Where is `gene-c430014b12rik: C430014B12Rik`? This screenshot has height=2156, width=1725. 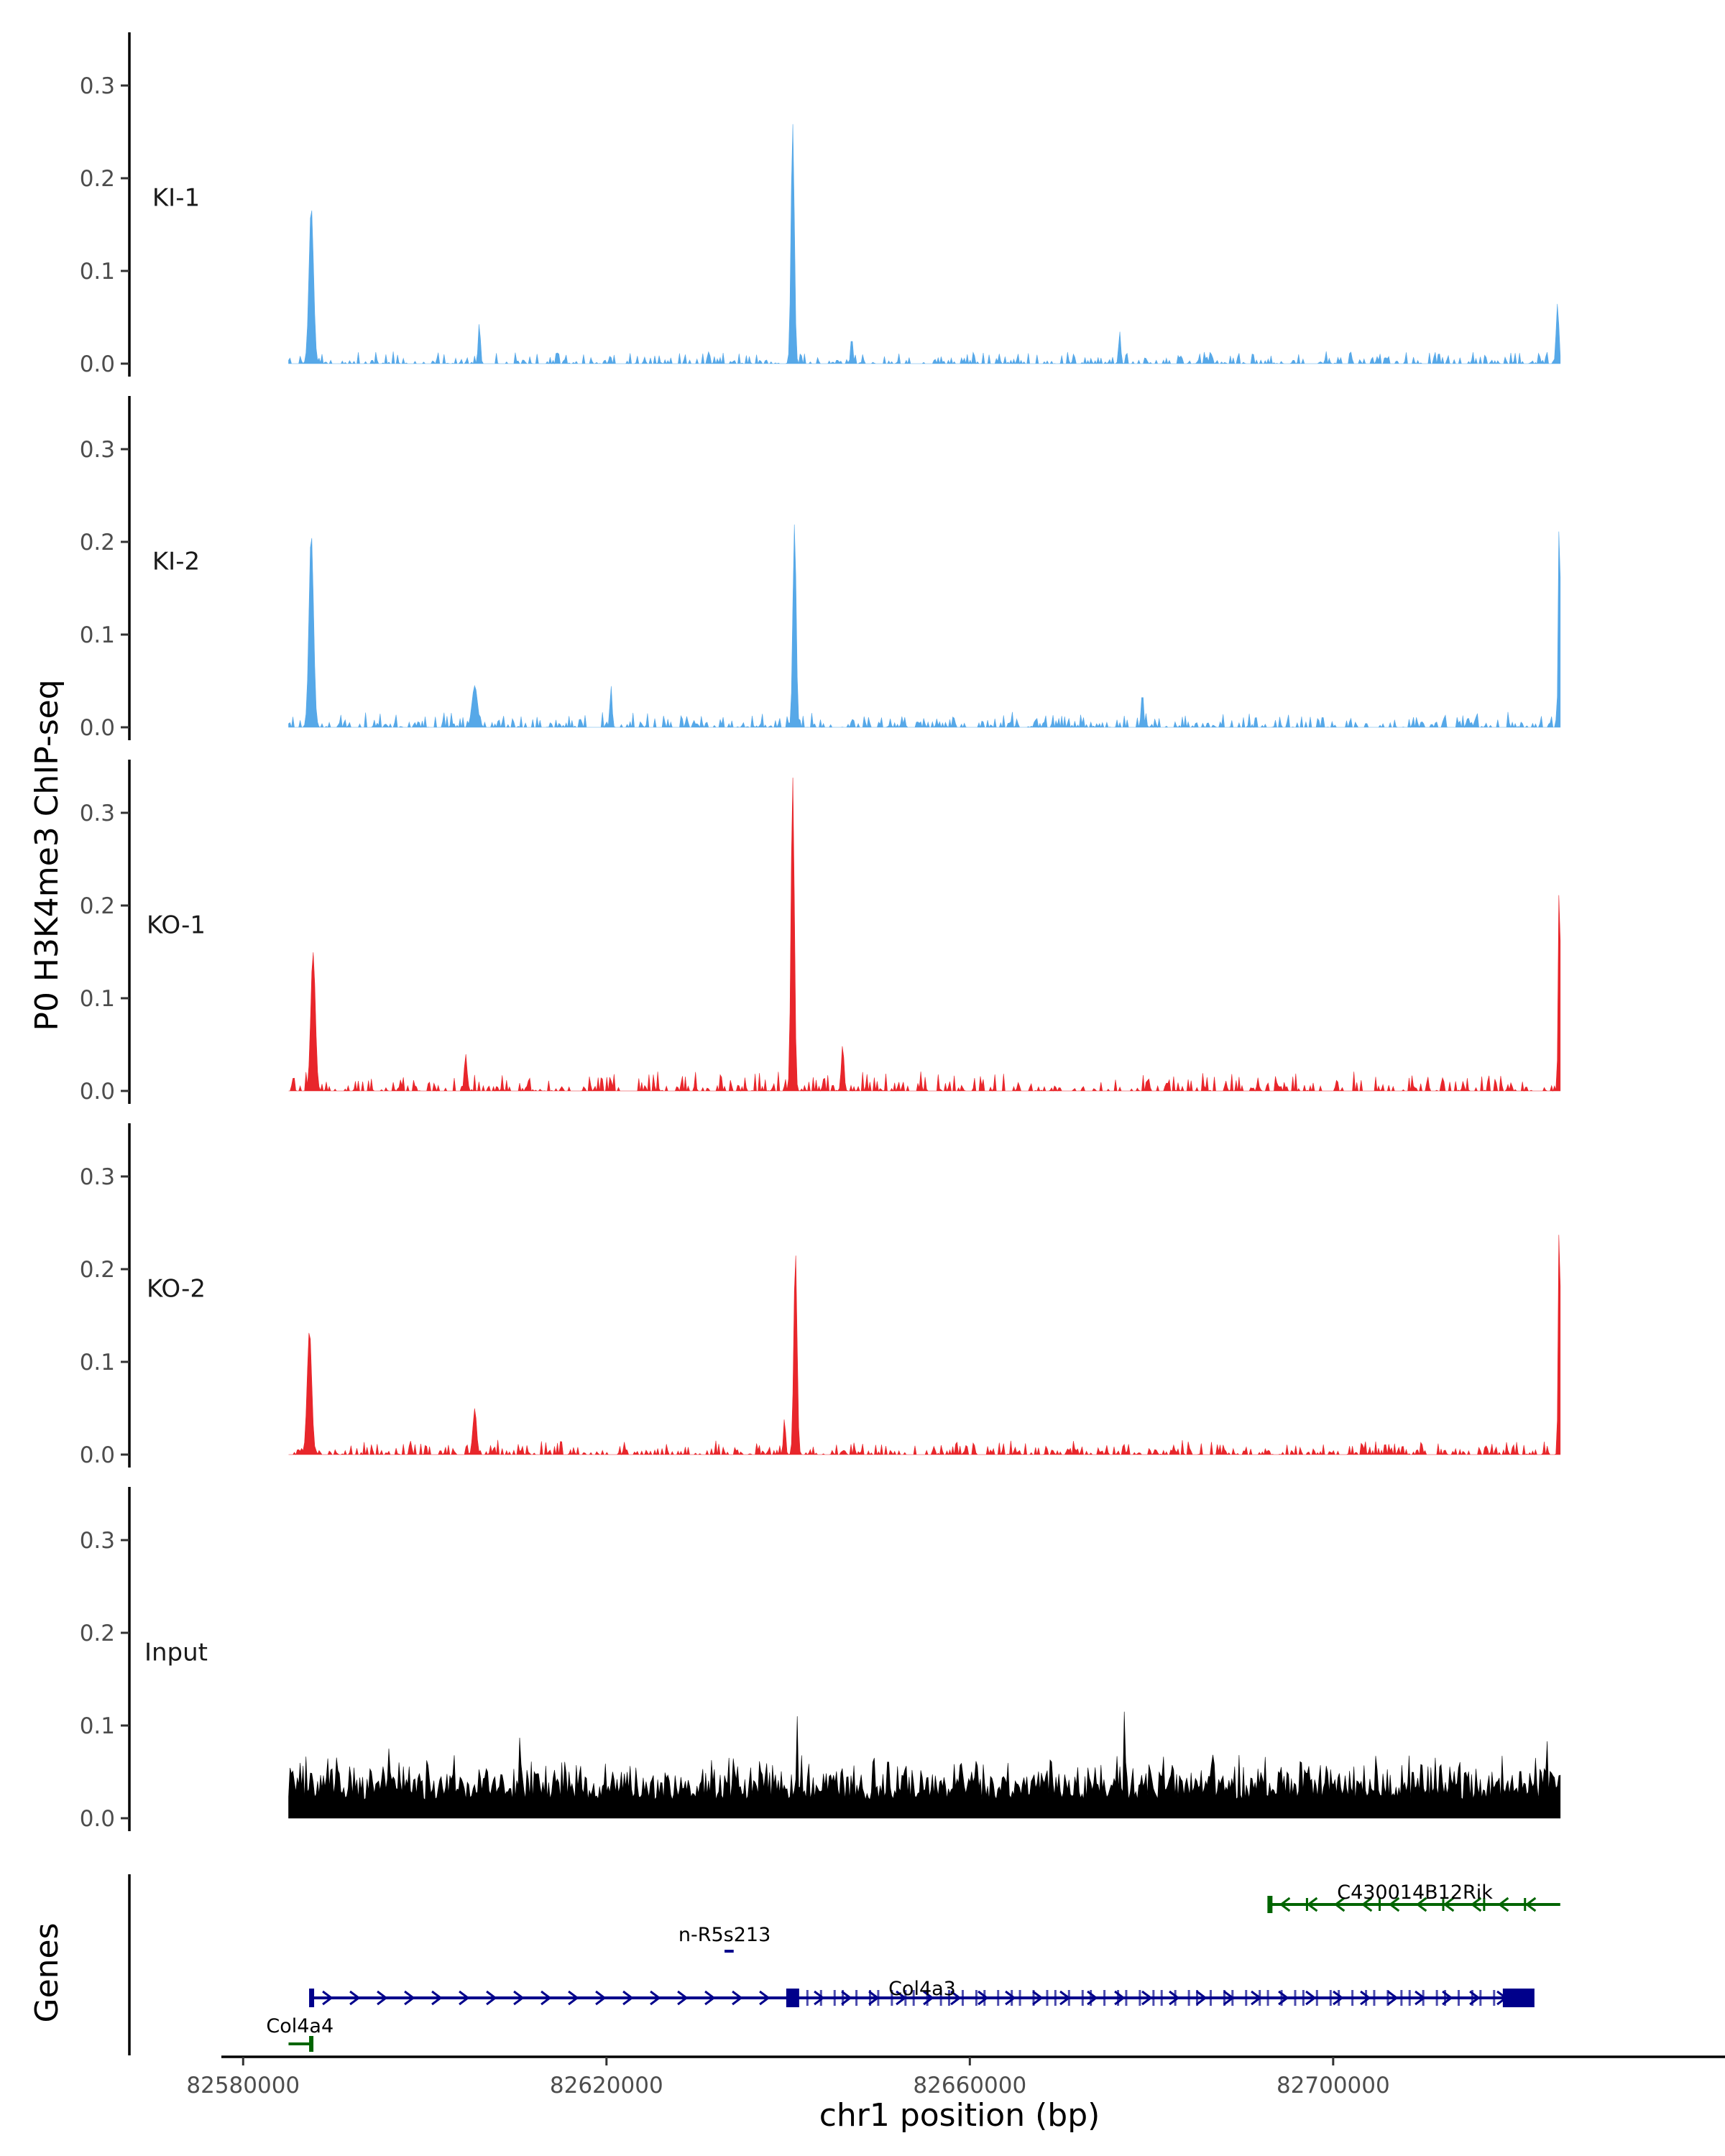
gene-c430014b12rik: C430014B12Rik is located at coordinates (1413, 1897).